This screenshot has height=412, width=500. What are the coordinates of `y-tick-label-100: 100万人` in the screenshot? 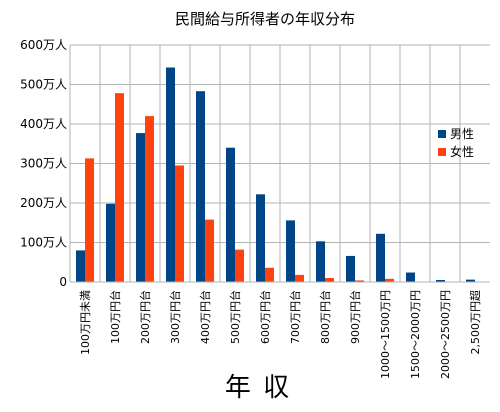 It's located at (43, 243).